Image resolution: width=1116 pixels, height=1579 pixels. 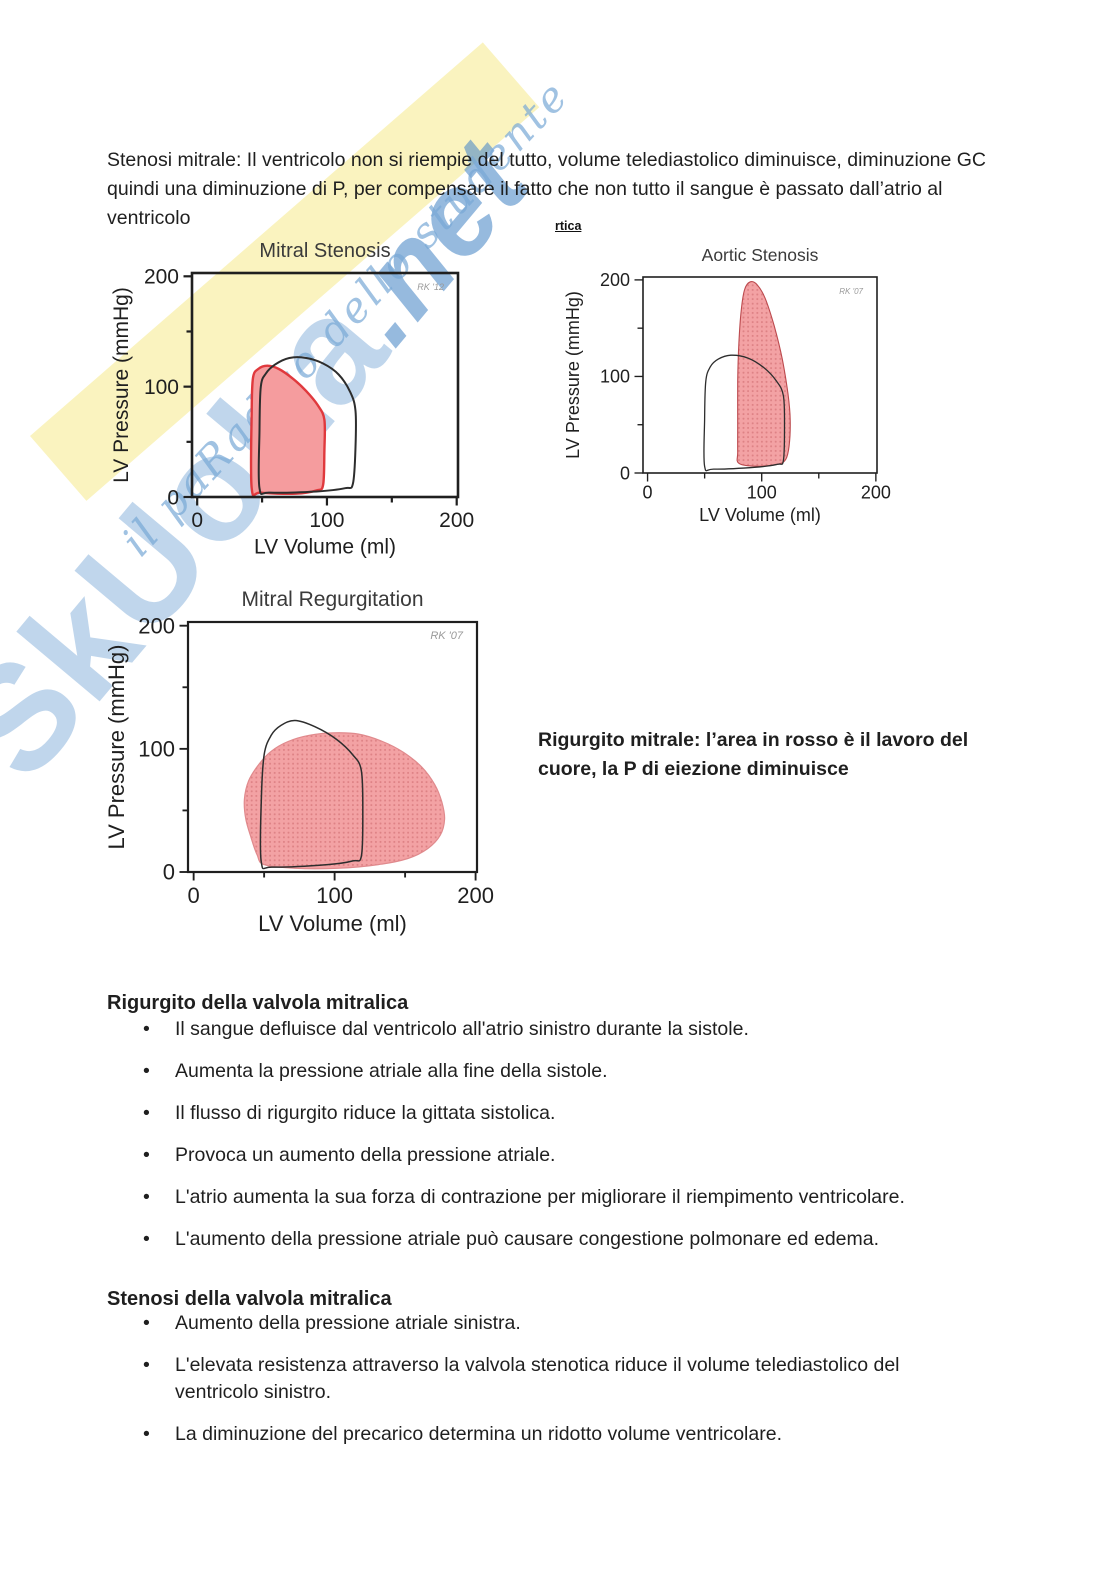 What do you see at coordinates (760, 255) in the screenshot?
I see `chart-title: Aortic Stenosis` at bounding box center [760, 255].